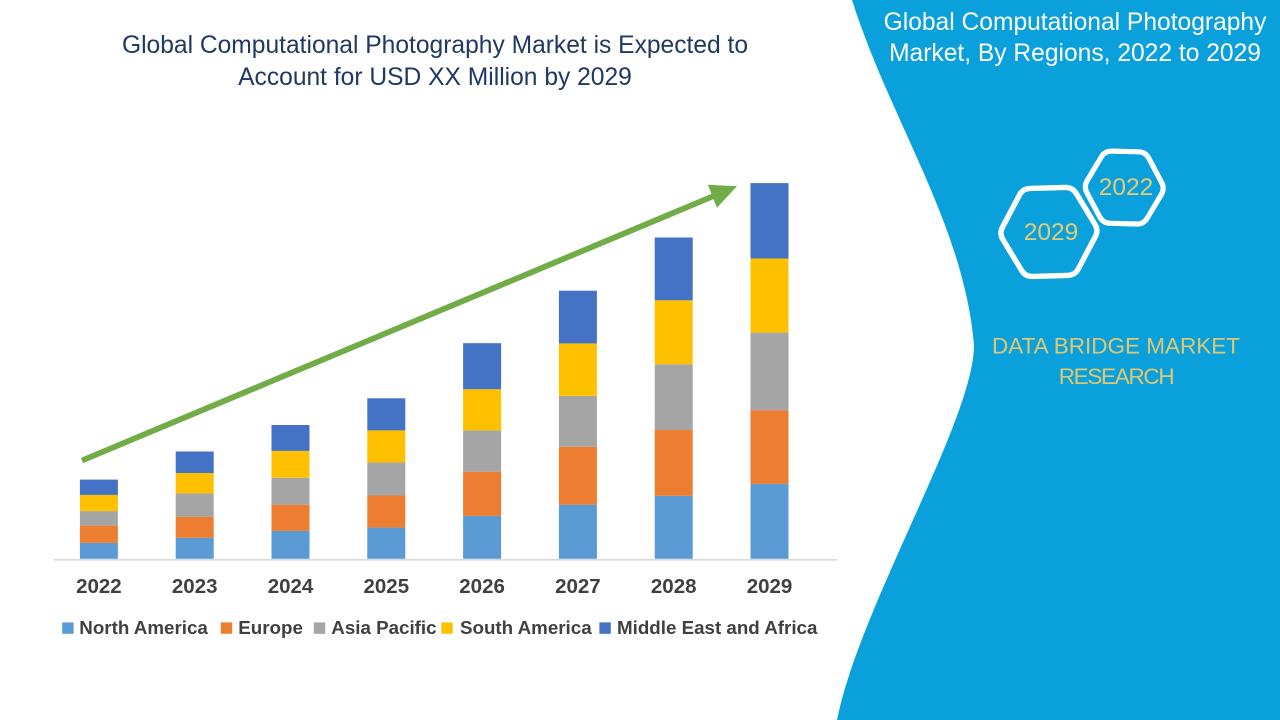 The width and height of the screenshot is (1280, 720). What do you see at coordinates (526, 627) in the screenshot?
I see `svg-text: South America` at bounding box center [526, 627].